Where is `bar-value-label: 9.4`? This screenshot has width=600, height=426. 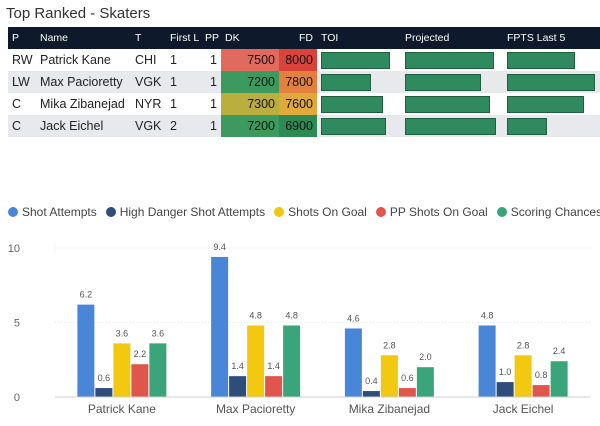 bar-value-label: 9.4 is located at coordinates (219, 247).